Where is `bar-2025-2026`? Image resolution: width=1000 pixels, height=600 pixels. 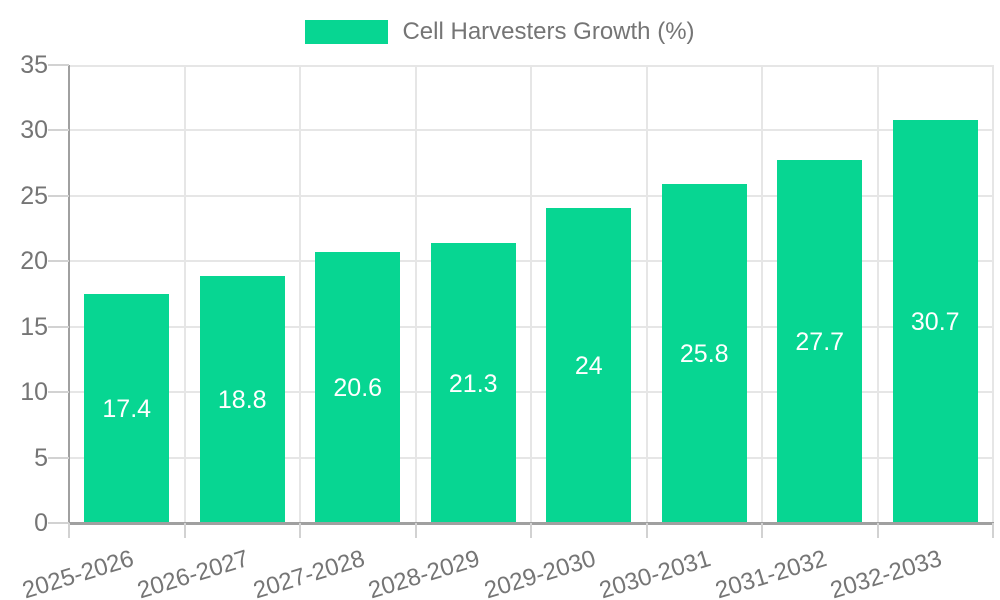 bar-2025-2026 is located at coordinates (127, 408).